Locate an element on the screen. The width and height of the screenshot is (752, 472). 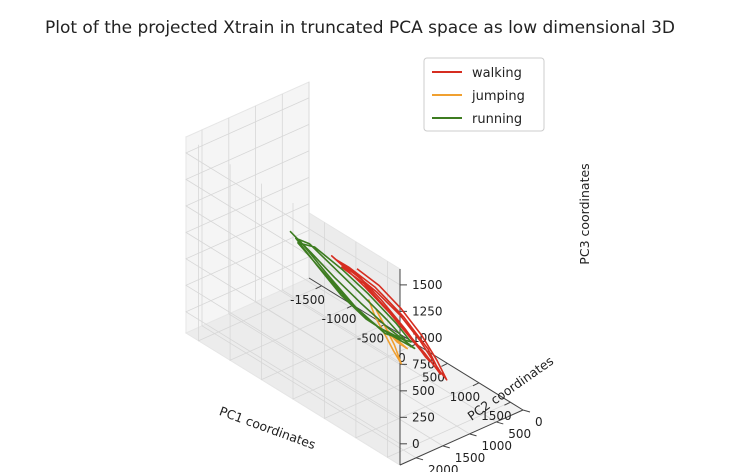
z-tick-label: 0 is located at coordinates (416, 444).